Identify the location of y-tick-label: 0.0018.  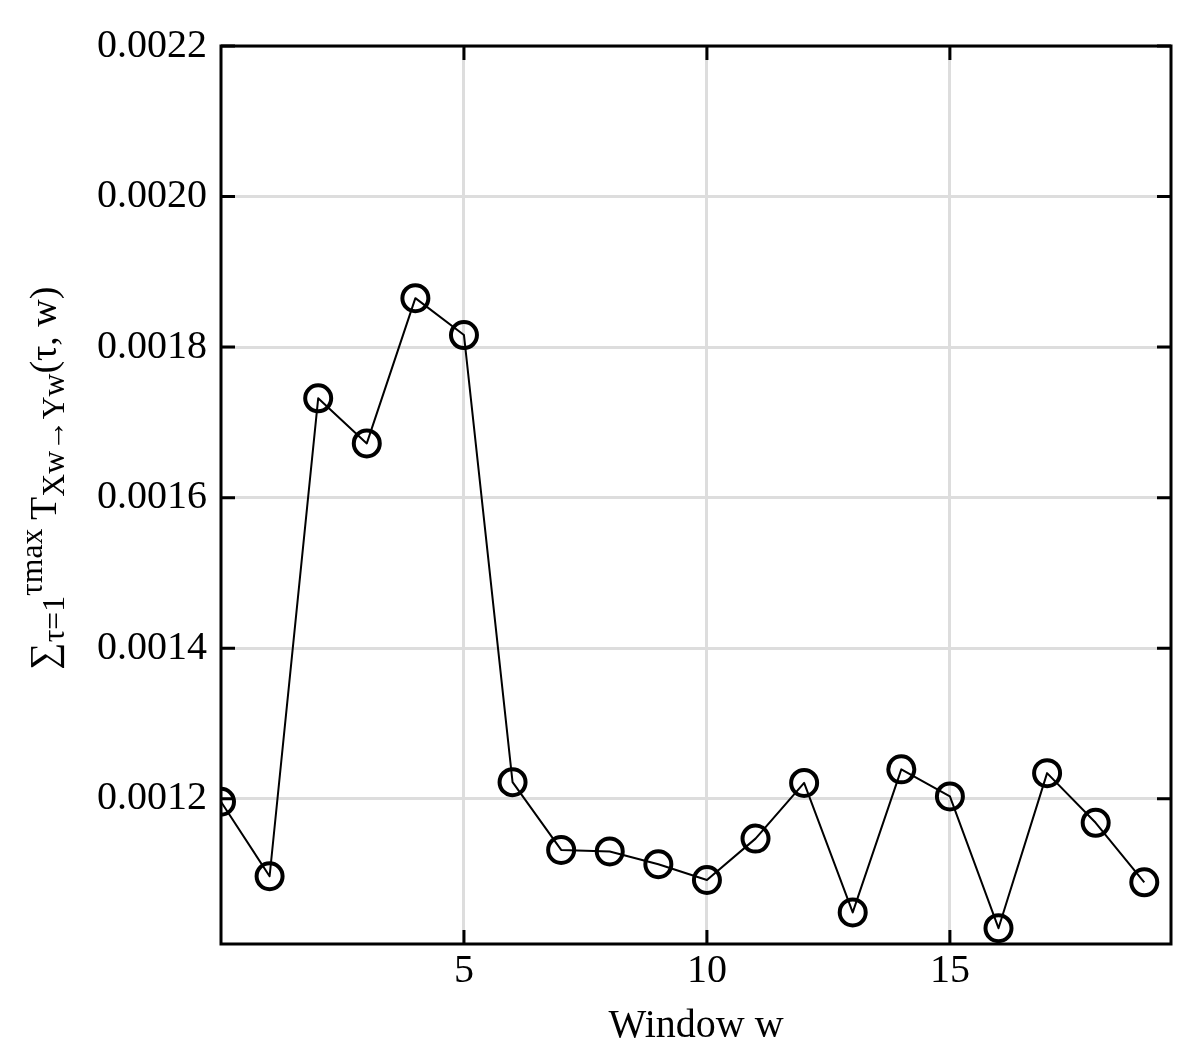
(152, 344).